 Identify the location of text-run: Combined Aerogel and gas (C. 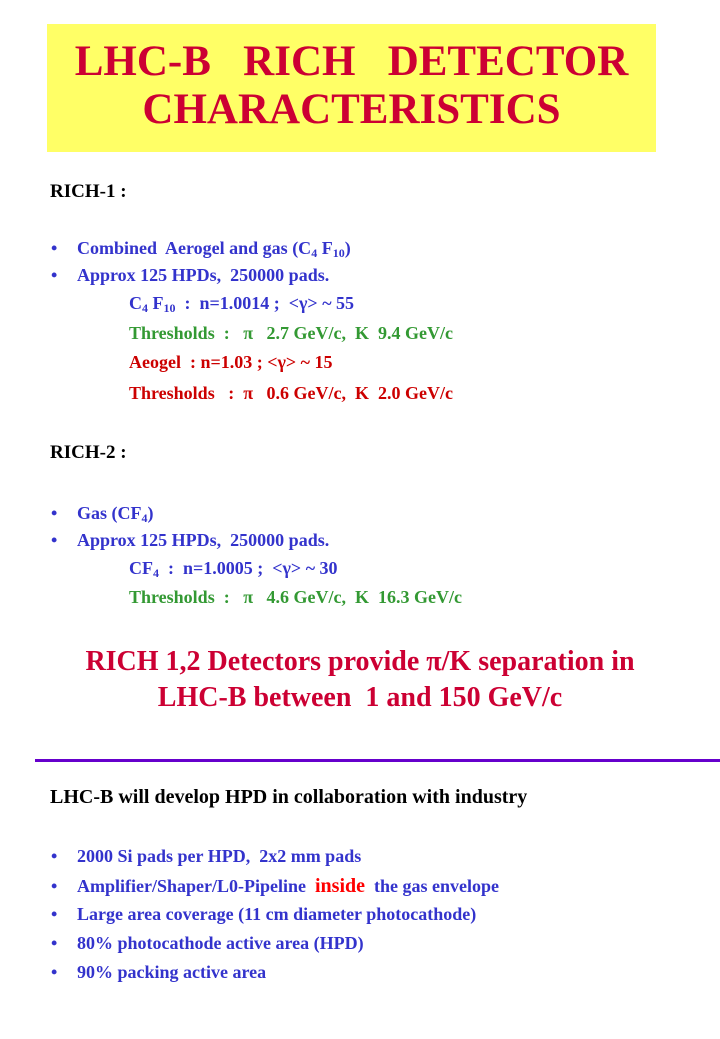
(194, 248).